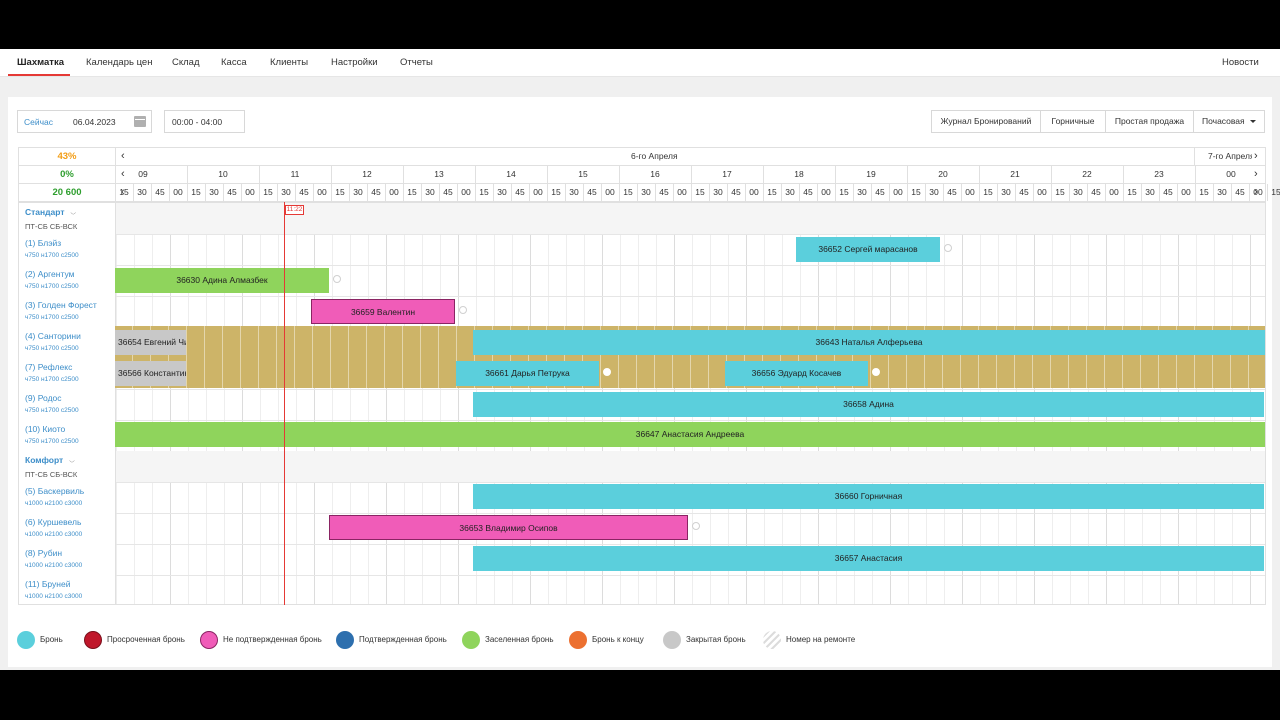 Image resolution: width=1280 pixels, height=720 pixels. Describe the element at coordinates (1149, 121) in the screenshot. I see `simple-sale-button: Простая продажа` at that location.